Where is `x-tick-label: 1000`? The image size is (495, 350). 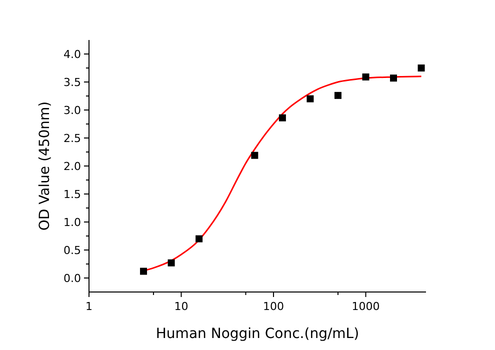 x-tick-label: 1000 is located at coordinates (366, 306).